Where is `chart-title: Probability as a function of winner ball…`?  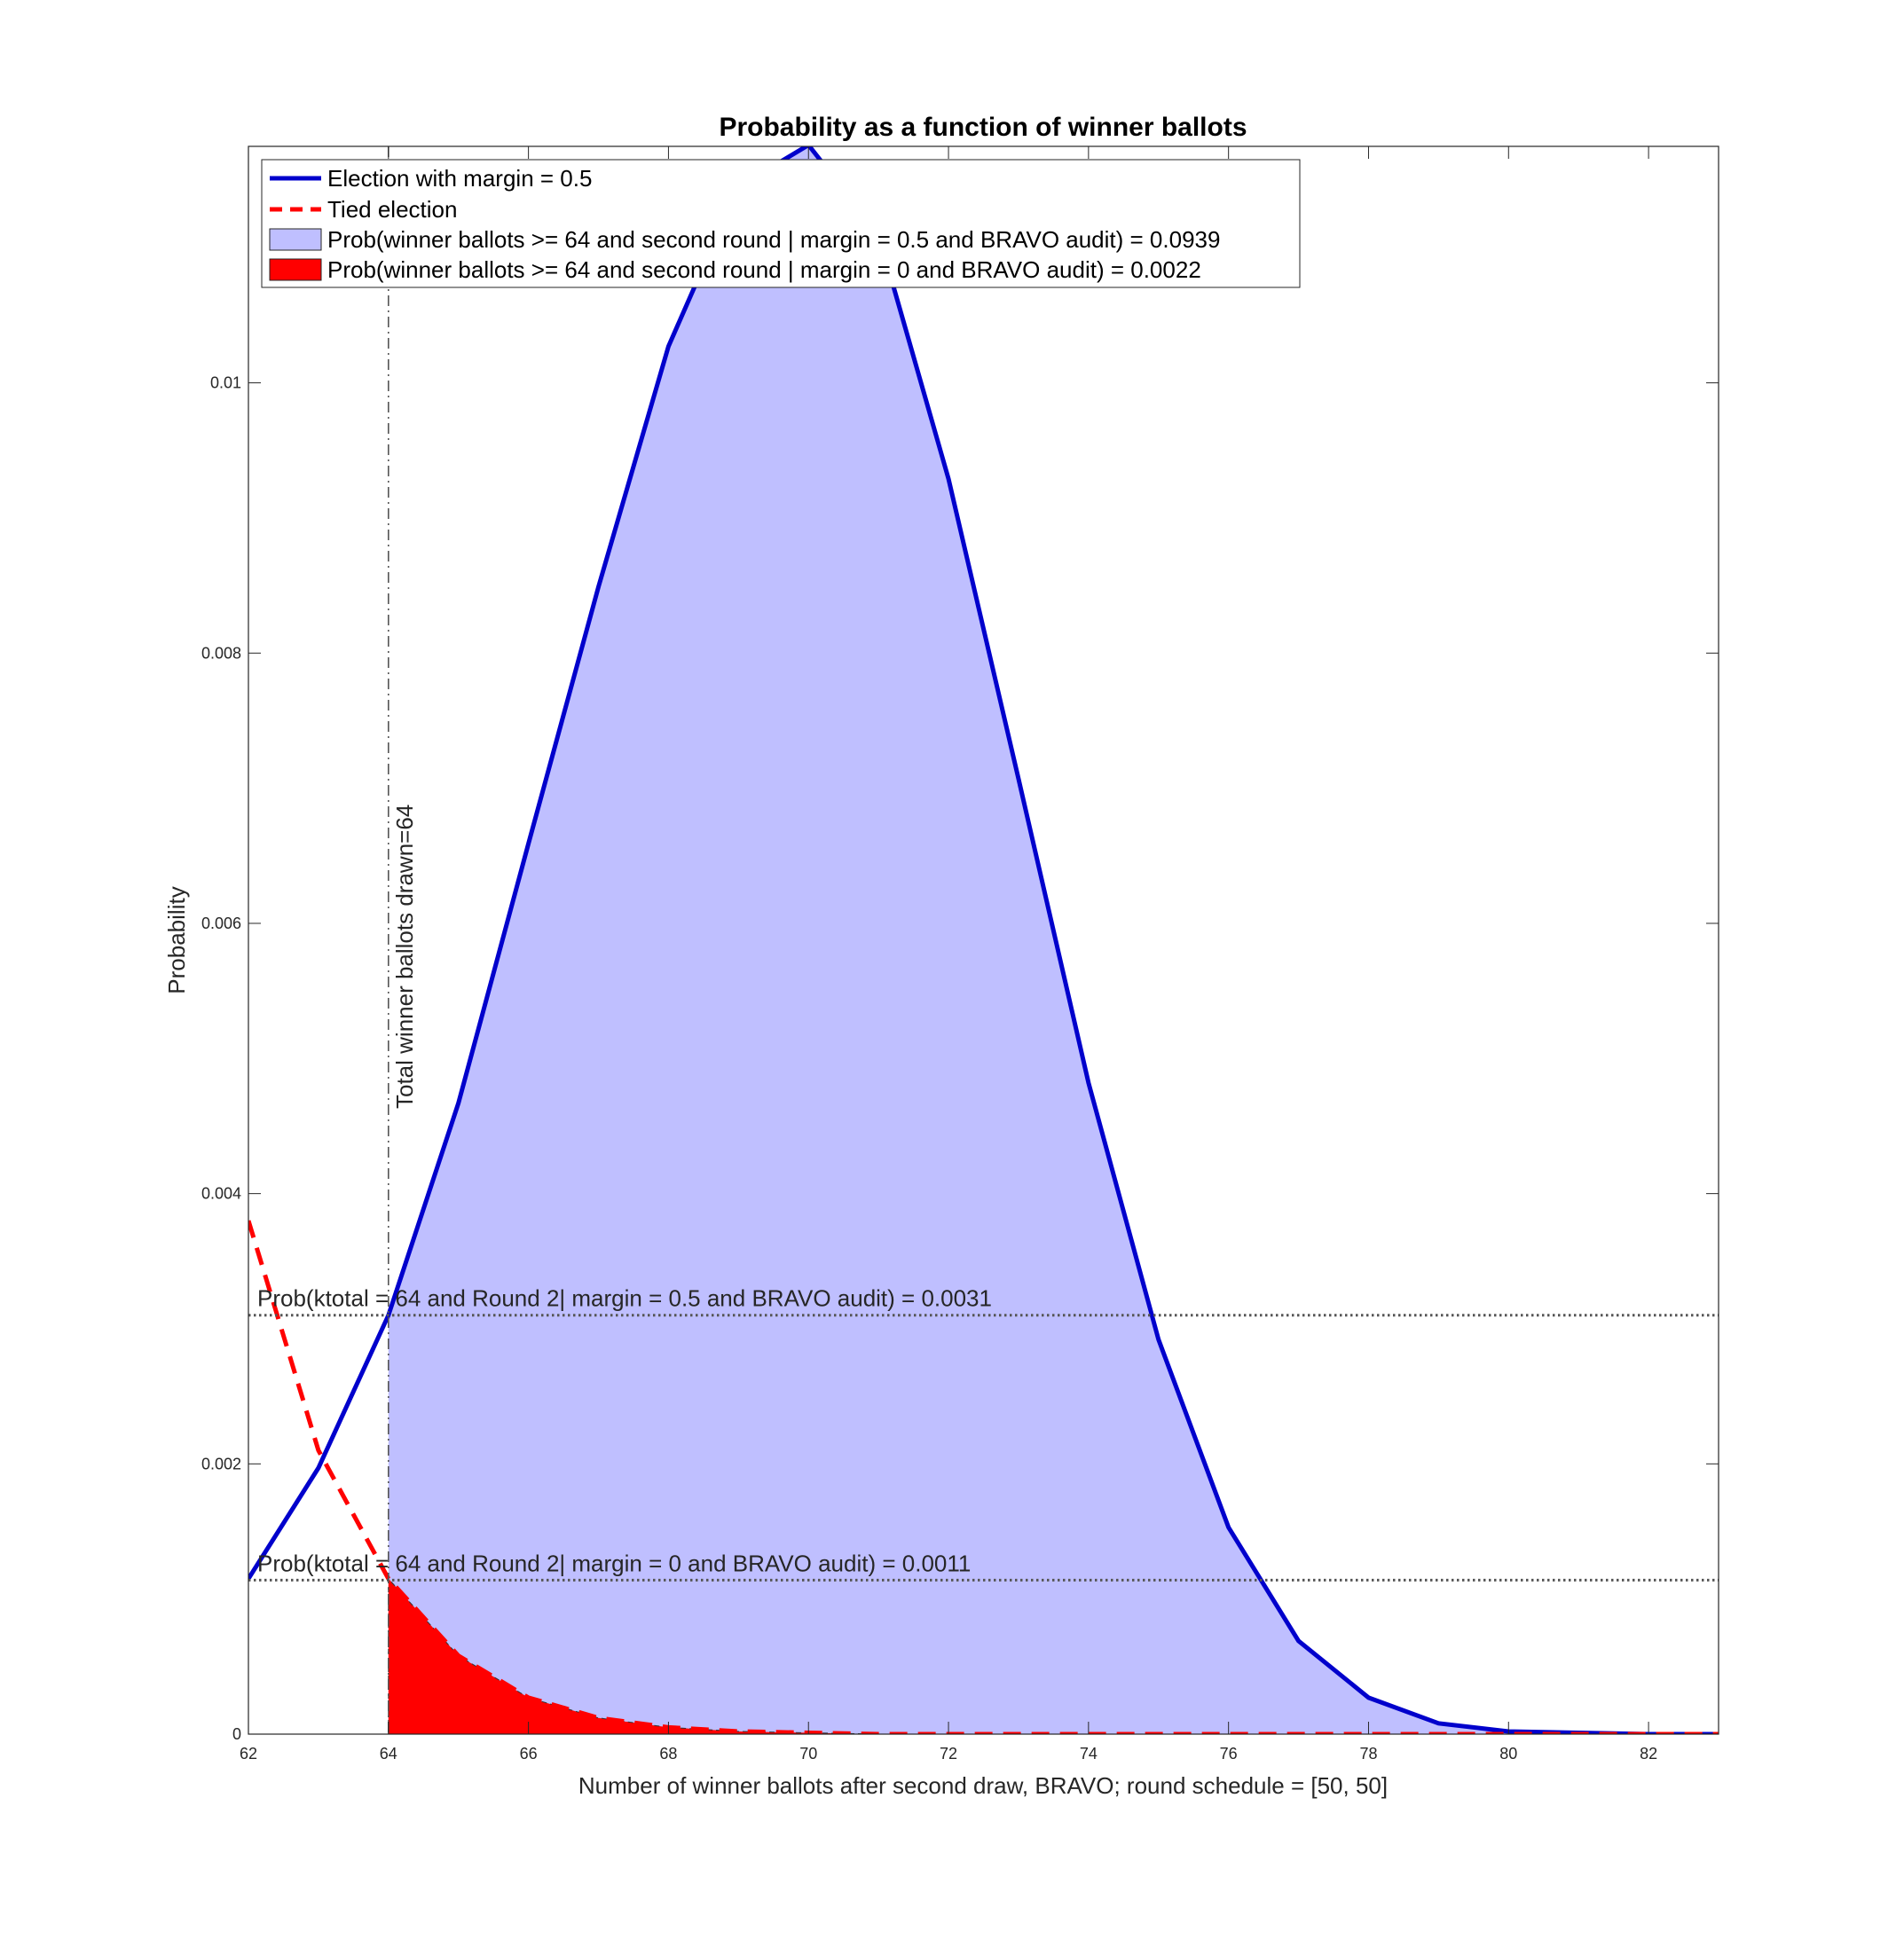
chart-title: Probability as a function of winner ball… is located at coordinates (983, 127).